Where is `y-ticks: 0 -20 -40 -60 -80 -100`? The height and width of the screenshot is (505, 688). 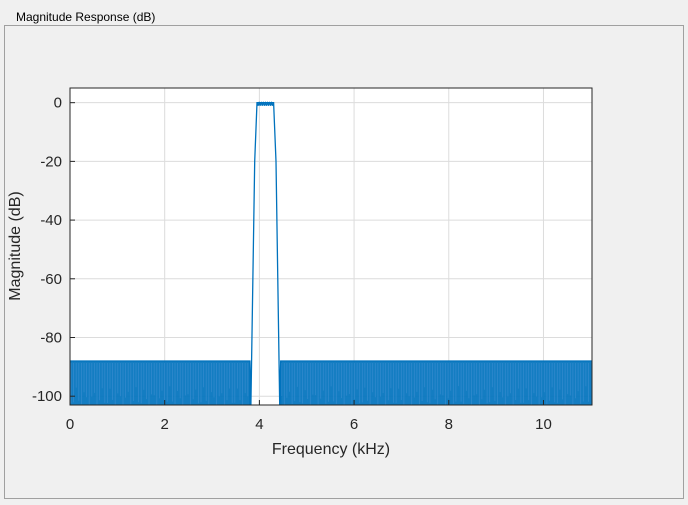 y-ticks: 0 -20 -40 -60 -80 -100 is located at coordinates (53, 250).